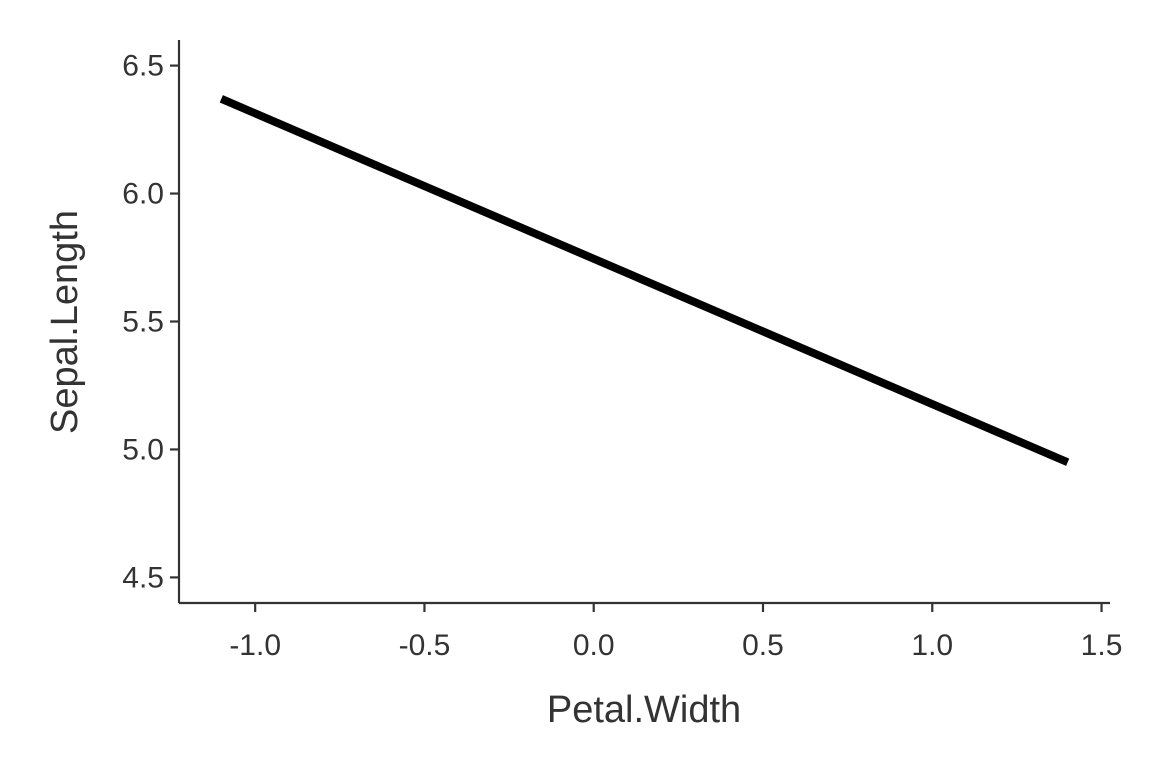  What do you see at coordinates (65, 322) in the screenshot?
I see `y-axis-title: Sepal.Length` at bounding box center [65, 322].